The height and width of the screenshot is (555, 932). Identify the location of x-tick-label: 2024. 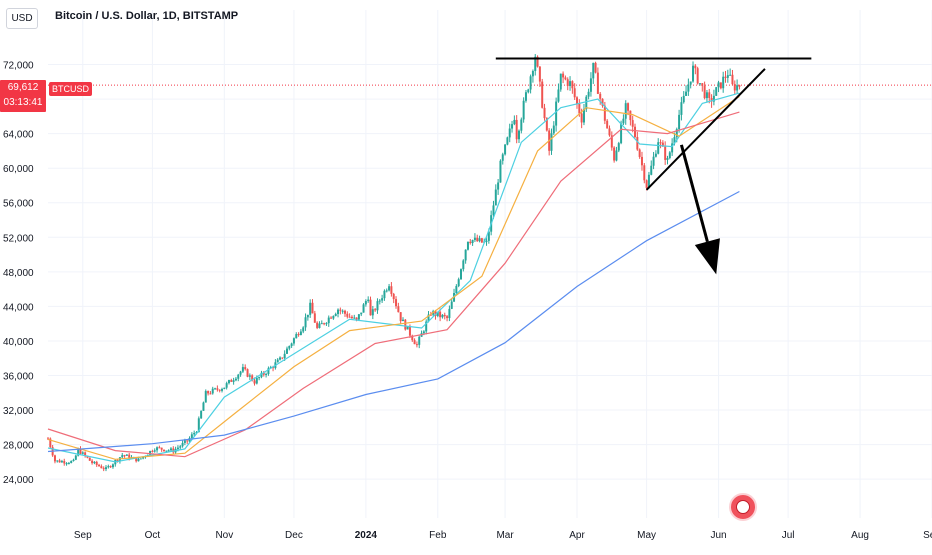
(366, 535).